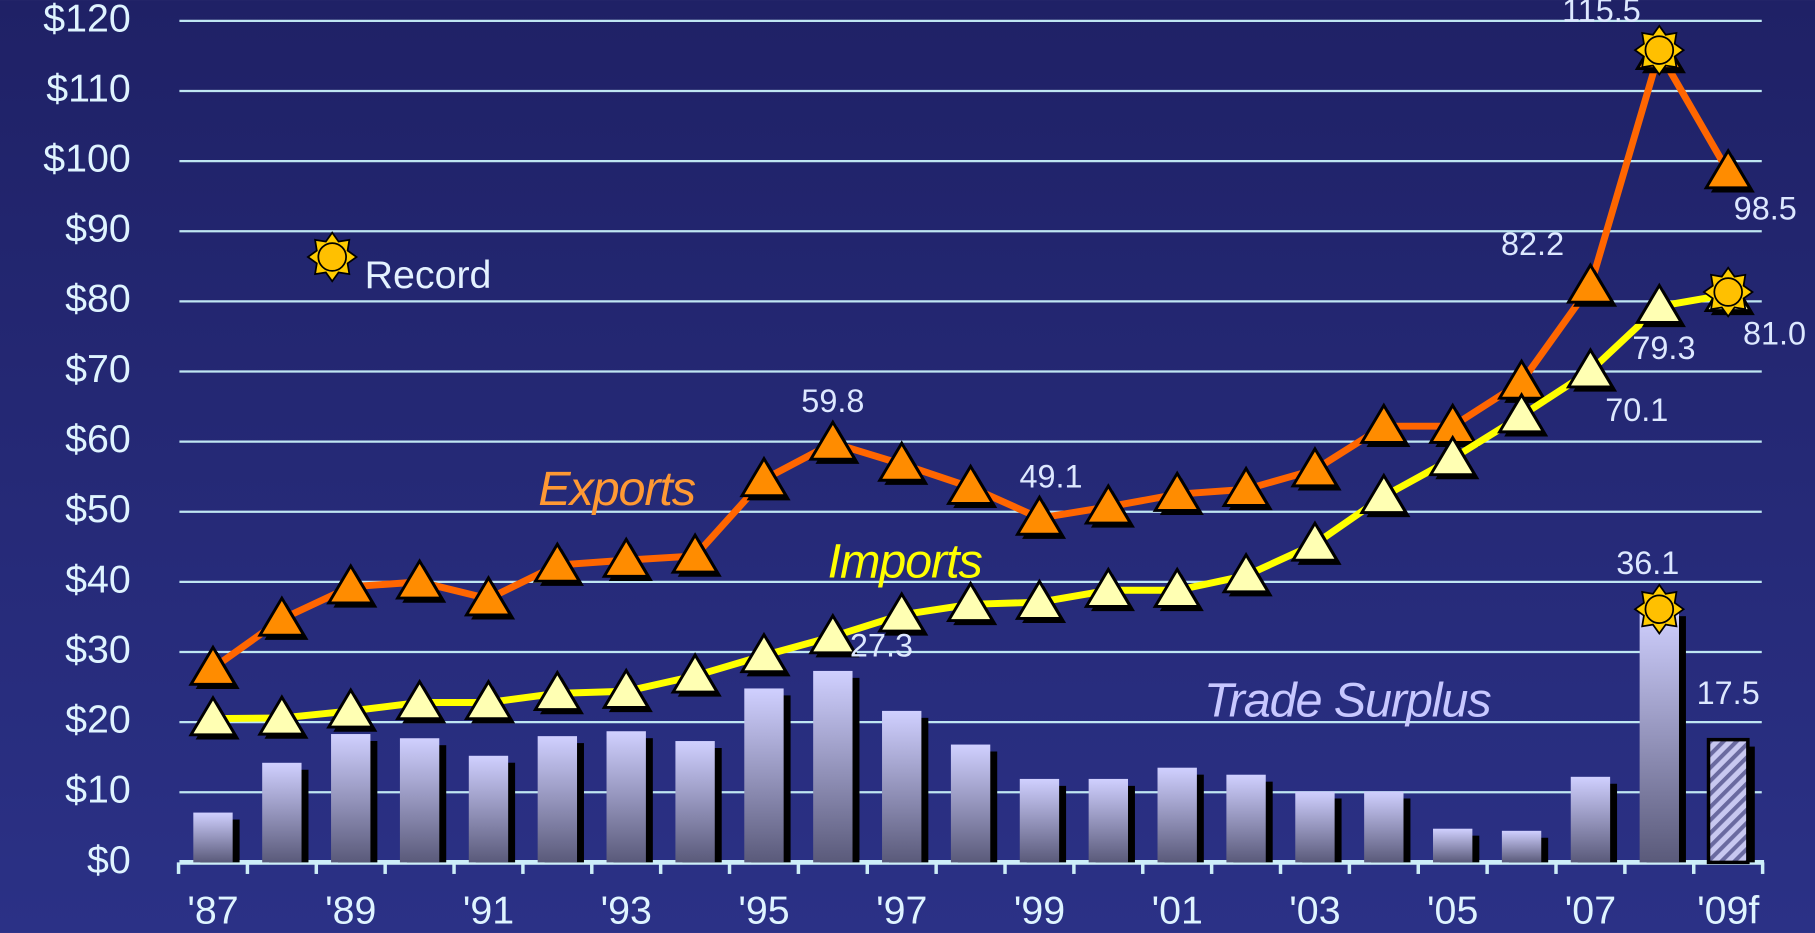 The width and height of the screenshot is (1815, 933). I want to click on data-label: 17.5, so click(1728, 693).